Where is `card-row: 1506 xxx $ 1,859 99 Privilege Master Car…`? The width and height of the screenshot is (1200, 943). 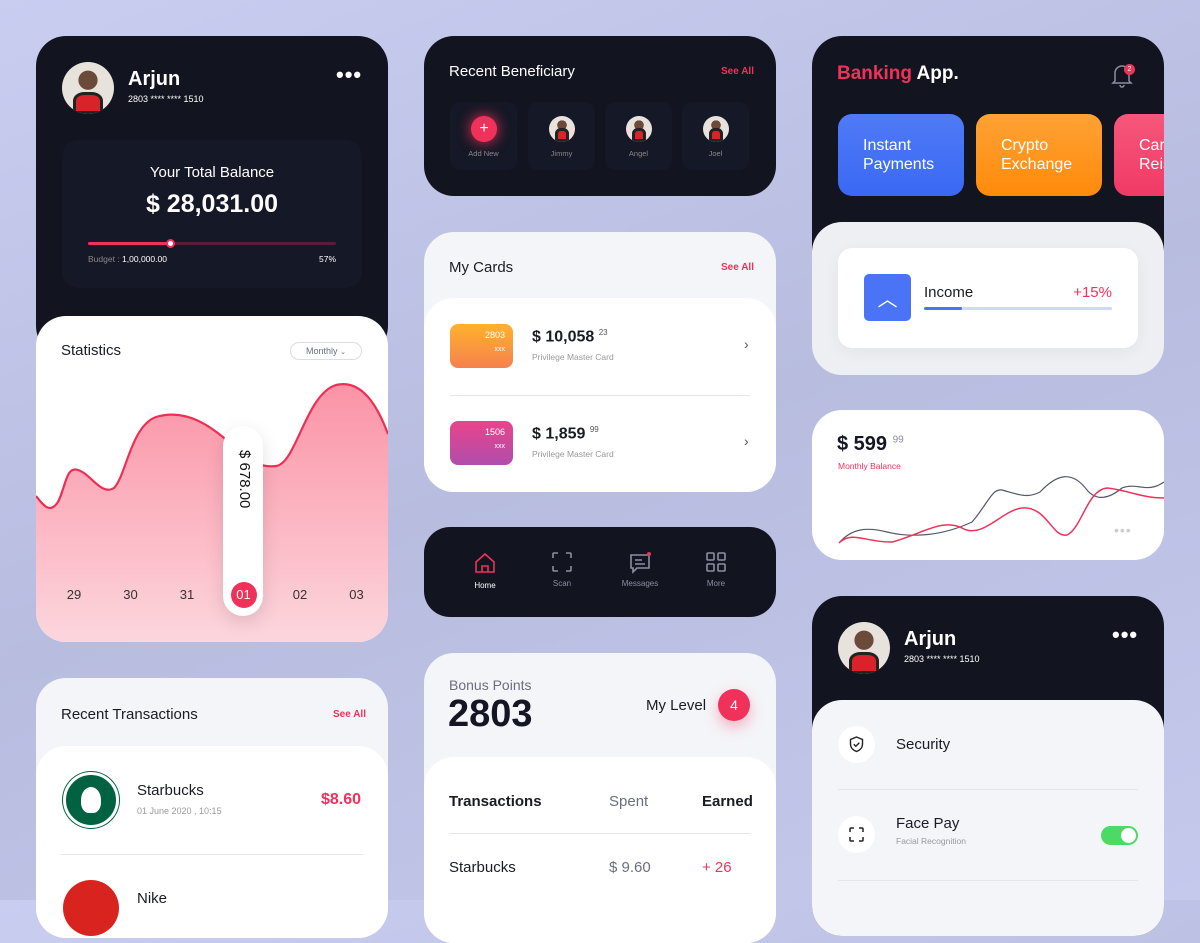 card-row: 1506 xxx $ 1,859 99 Privilege Master Car… is located at coordinates (600, 443).